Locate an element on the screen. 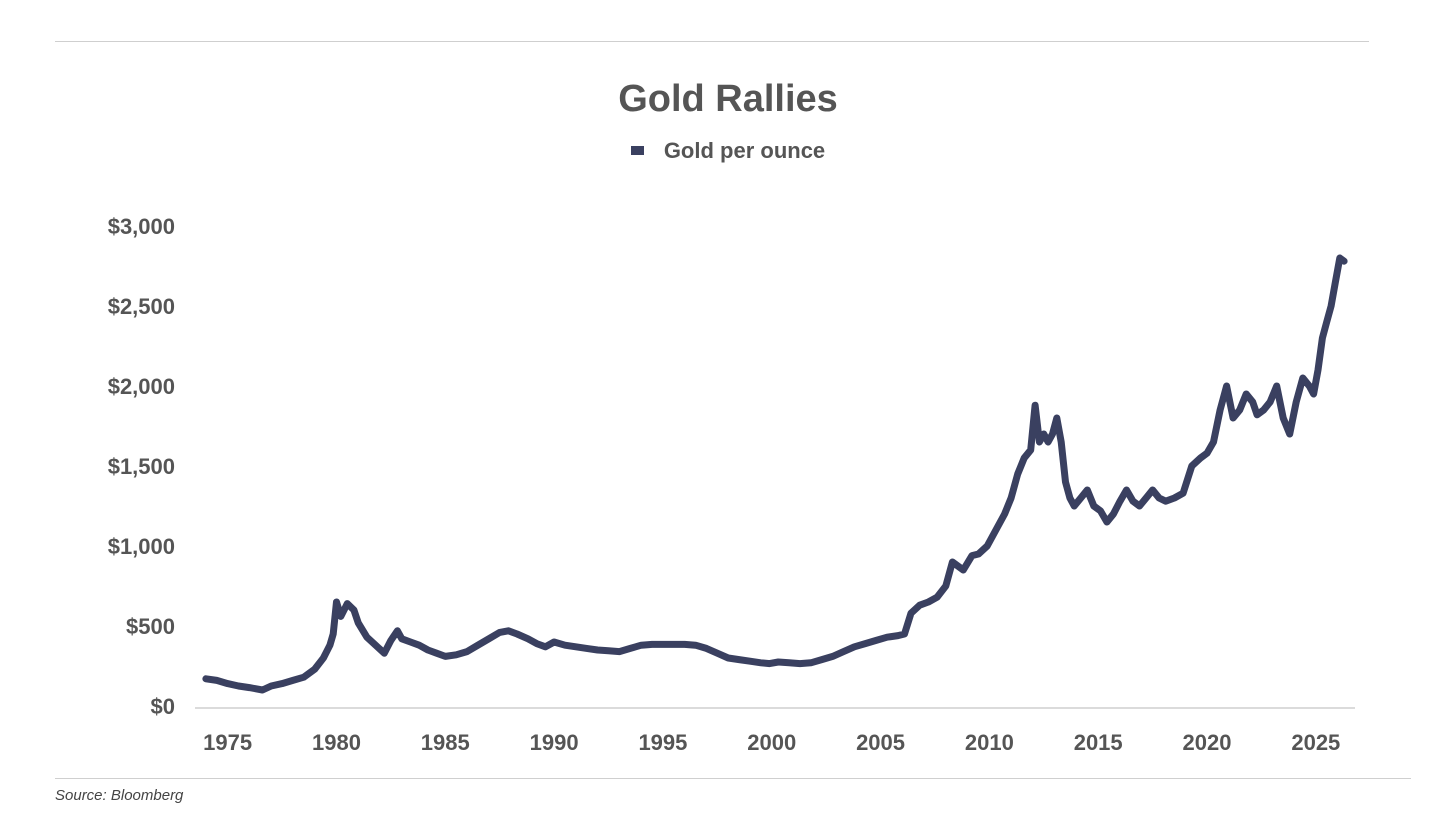 The image size is (1456, 819). x-tick-label: 1975 is located at coordinates (227, 742).